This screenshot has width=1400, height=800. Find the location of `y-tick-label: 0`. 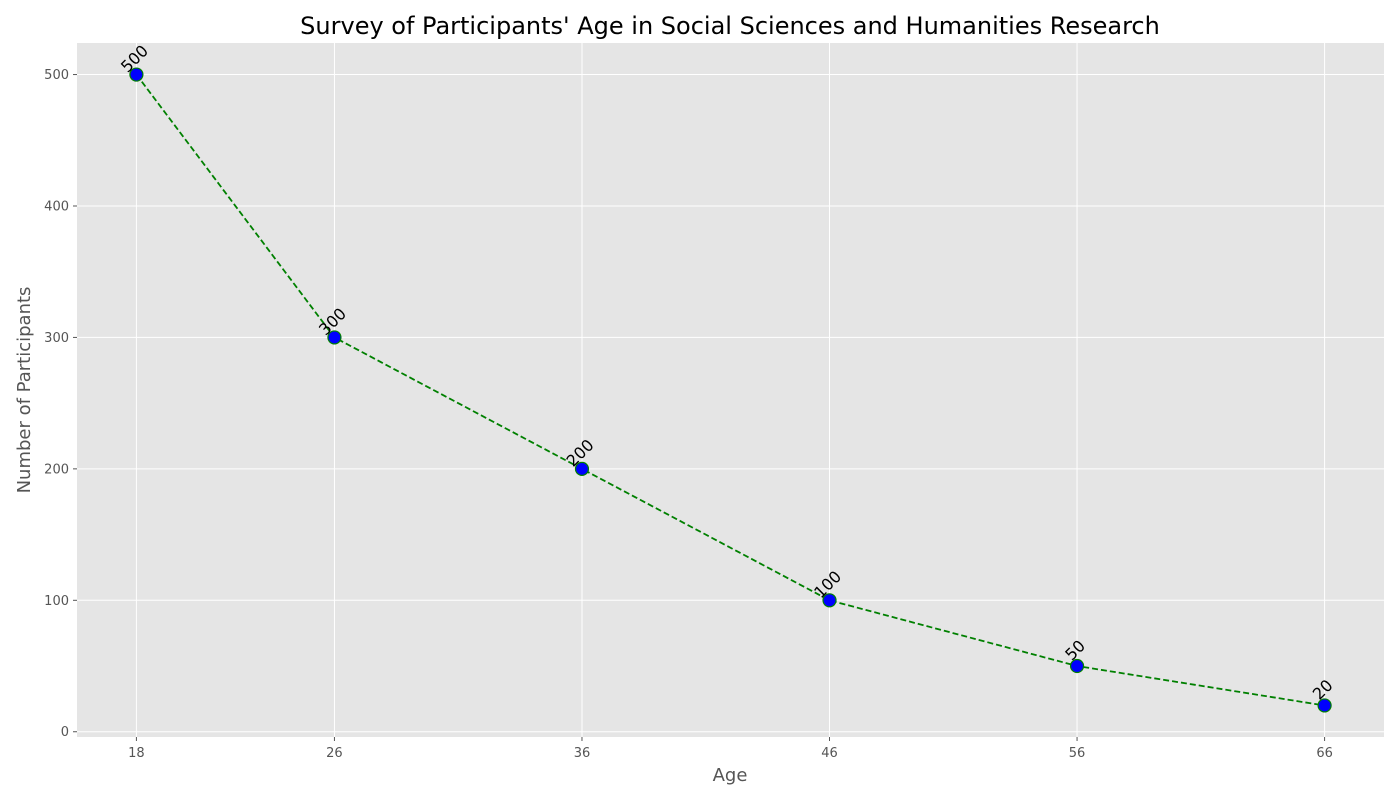

y-tick-label: 0 is located at coordinates (65, 732).